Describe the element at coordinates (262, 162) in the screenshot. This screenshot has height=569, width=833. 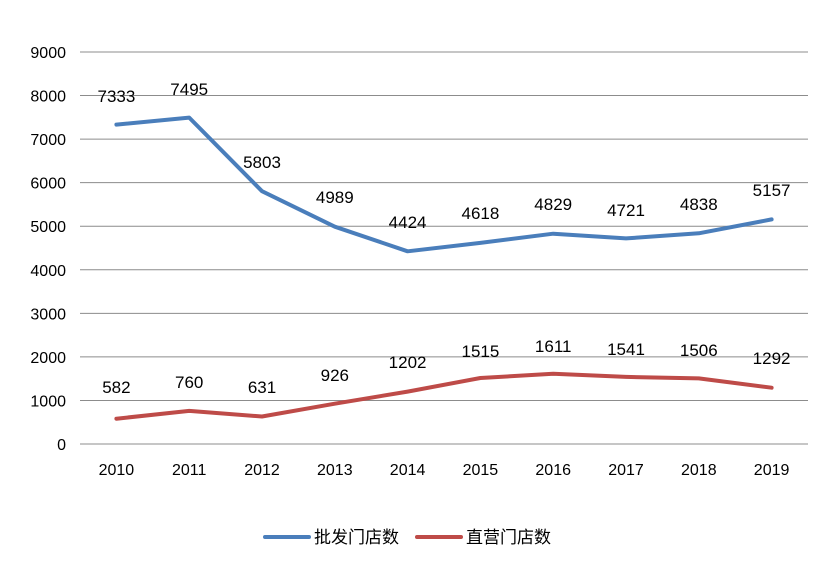
I see `data-label: 5803` at that location.